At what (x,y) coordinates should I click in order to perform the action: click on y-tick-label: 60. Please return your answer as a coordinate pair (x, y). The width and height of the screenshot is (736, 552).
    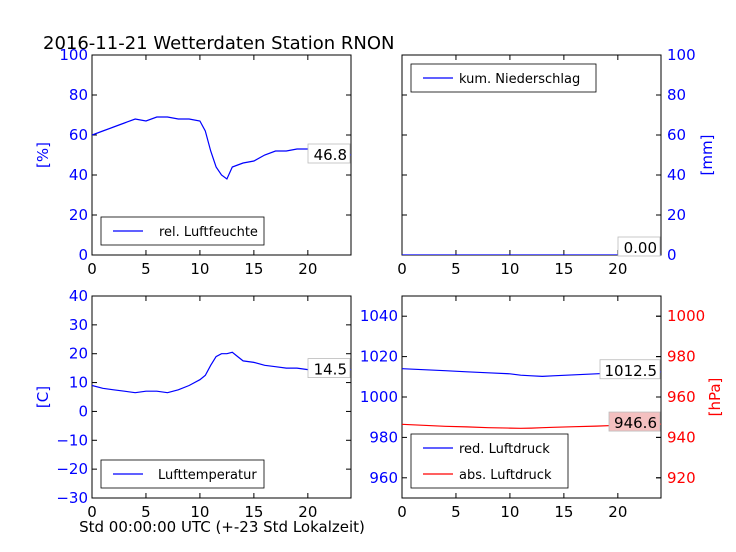
    Looking at the image, I should click on (78, 135).